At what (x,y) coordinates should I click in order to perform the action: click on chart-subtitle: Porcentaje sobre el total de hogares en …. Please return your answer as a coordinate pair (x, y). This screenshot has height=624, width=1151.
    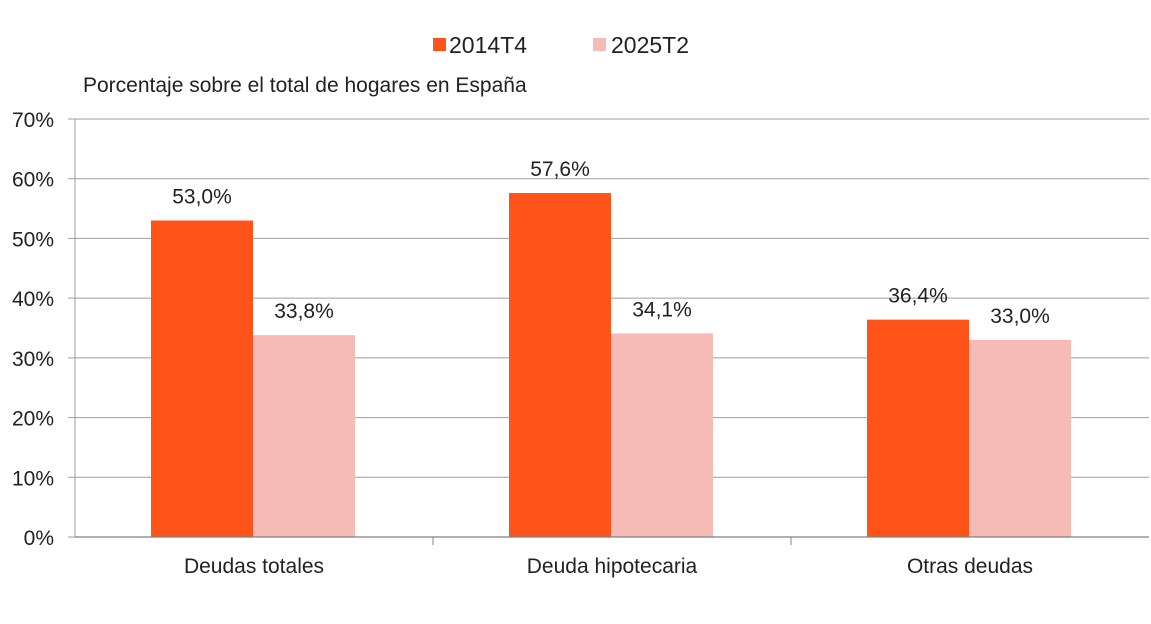
    Looking at the image, I should click on (305, 85).